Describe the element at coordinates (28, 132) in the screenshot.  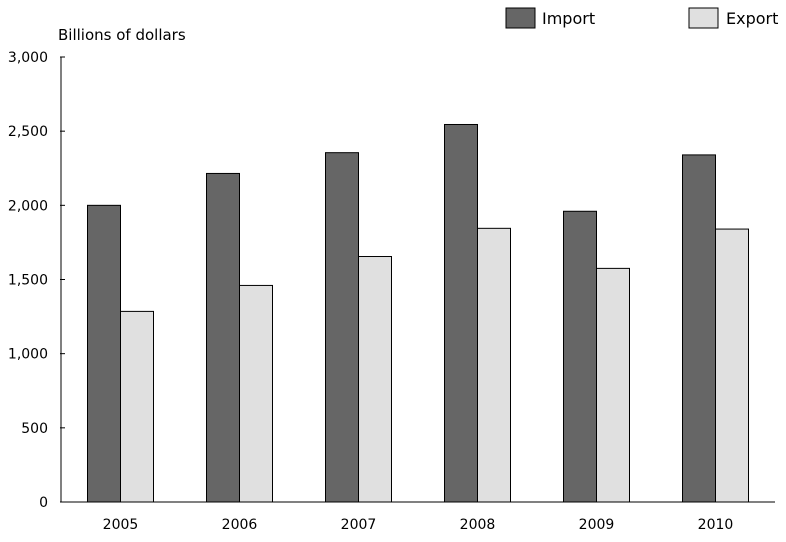
I see `y-tick-label: 2,500` at that location.